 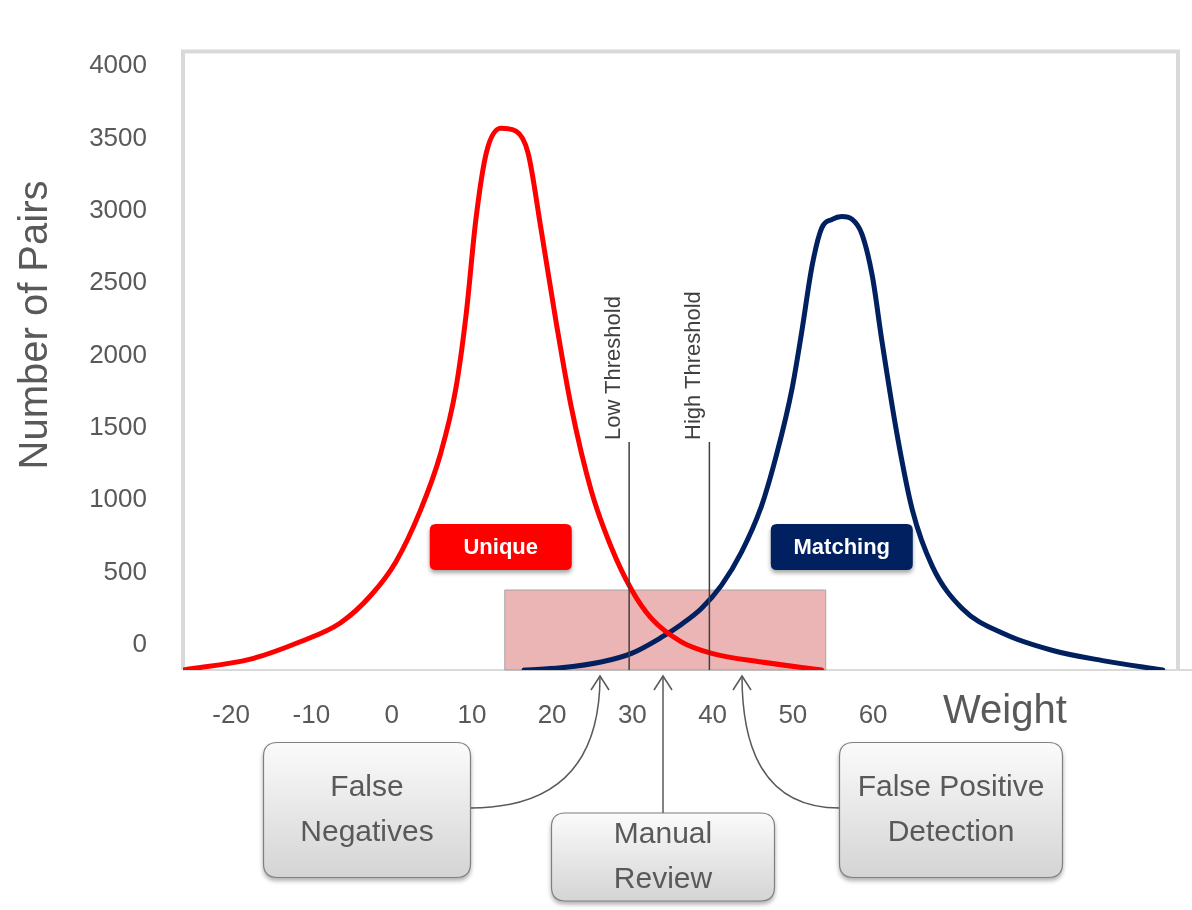 I want to click on y-tick-label: 3500, so click(x=118, y=136).